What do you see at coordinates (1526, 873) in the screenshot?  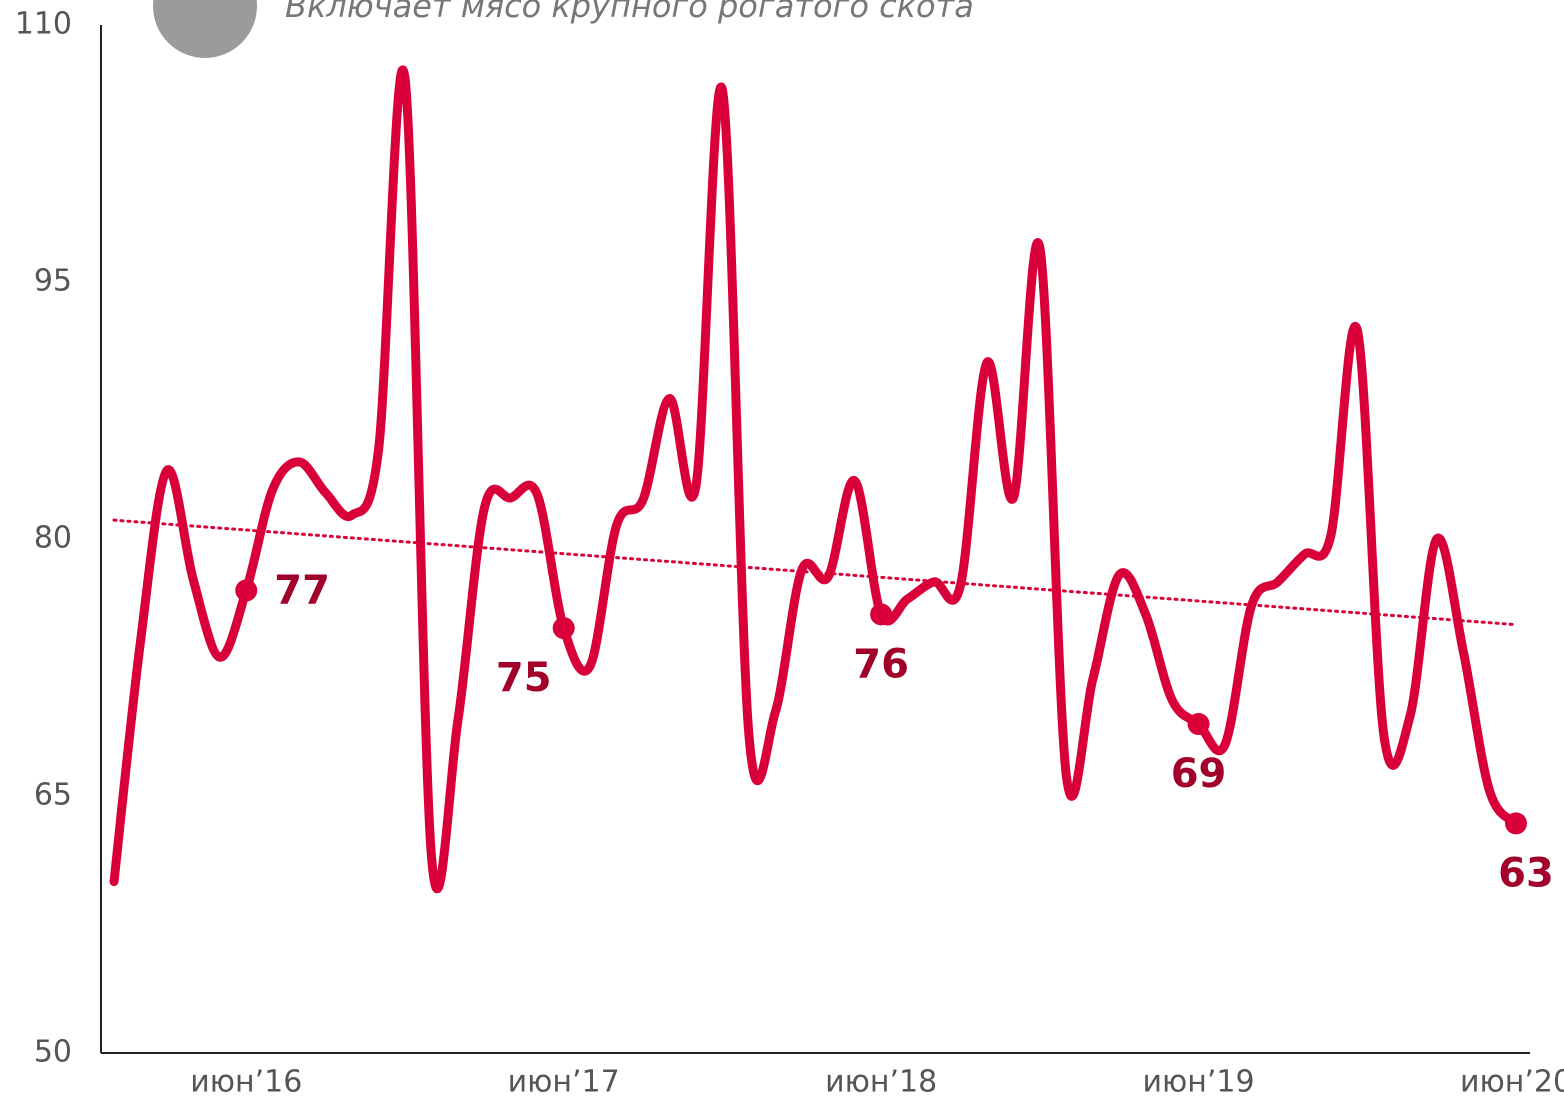 I see `data-label: 63` at bounding box center [1526, 873].